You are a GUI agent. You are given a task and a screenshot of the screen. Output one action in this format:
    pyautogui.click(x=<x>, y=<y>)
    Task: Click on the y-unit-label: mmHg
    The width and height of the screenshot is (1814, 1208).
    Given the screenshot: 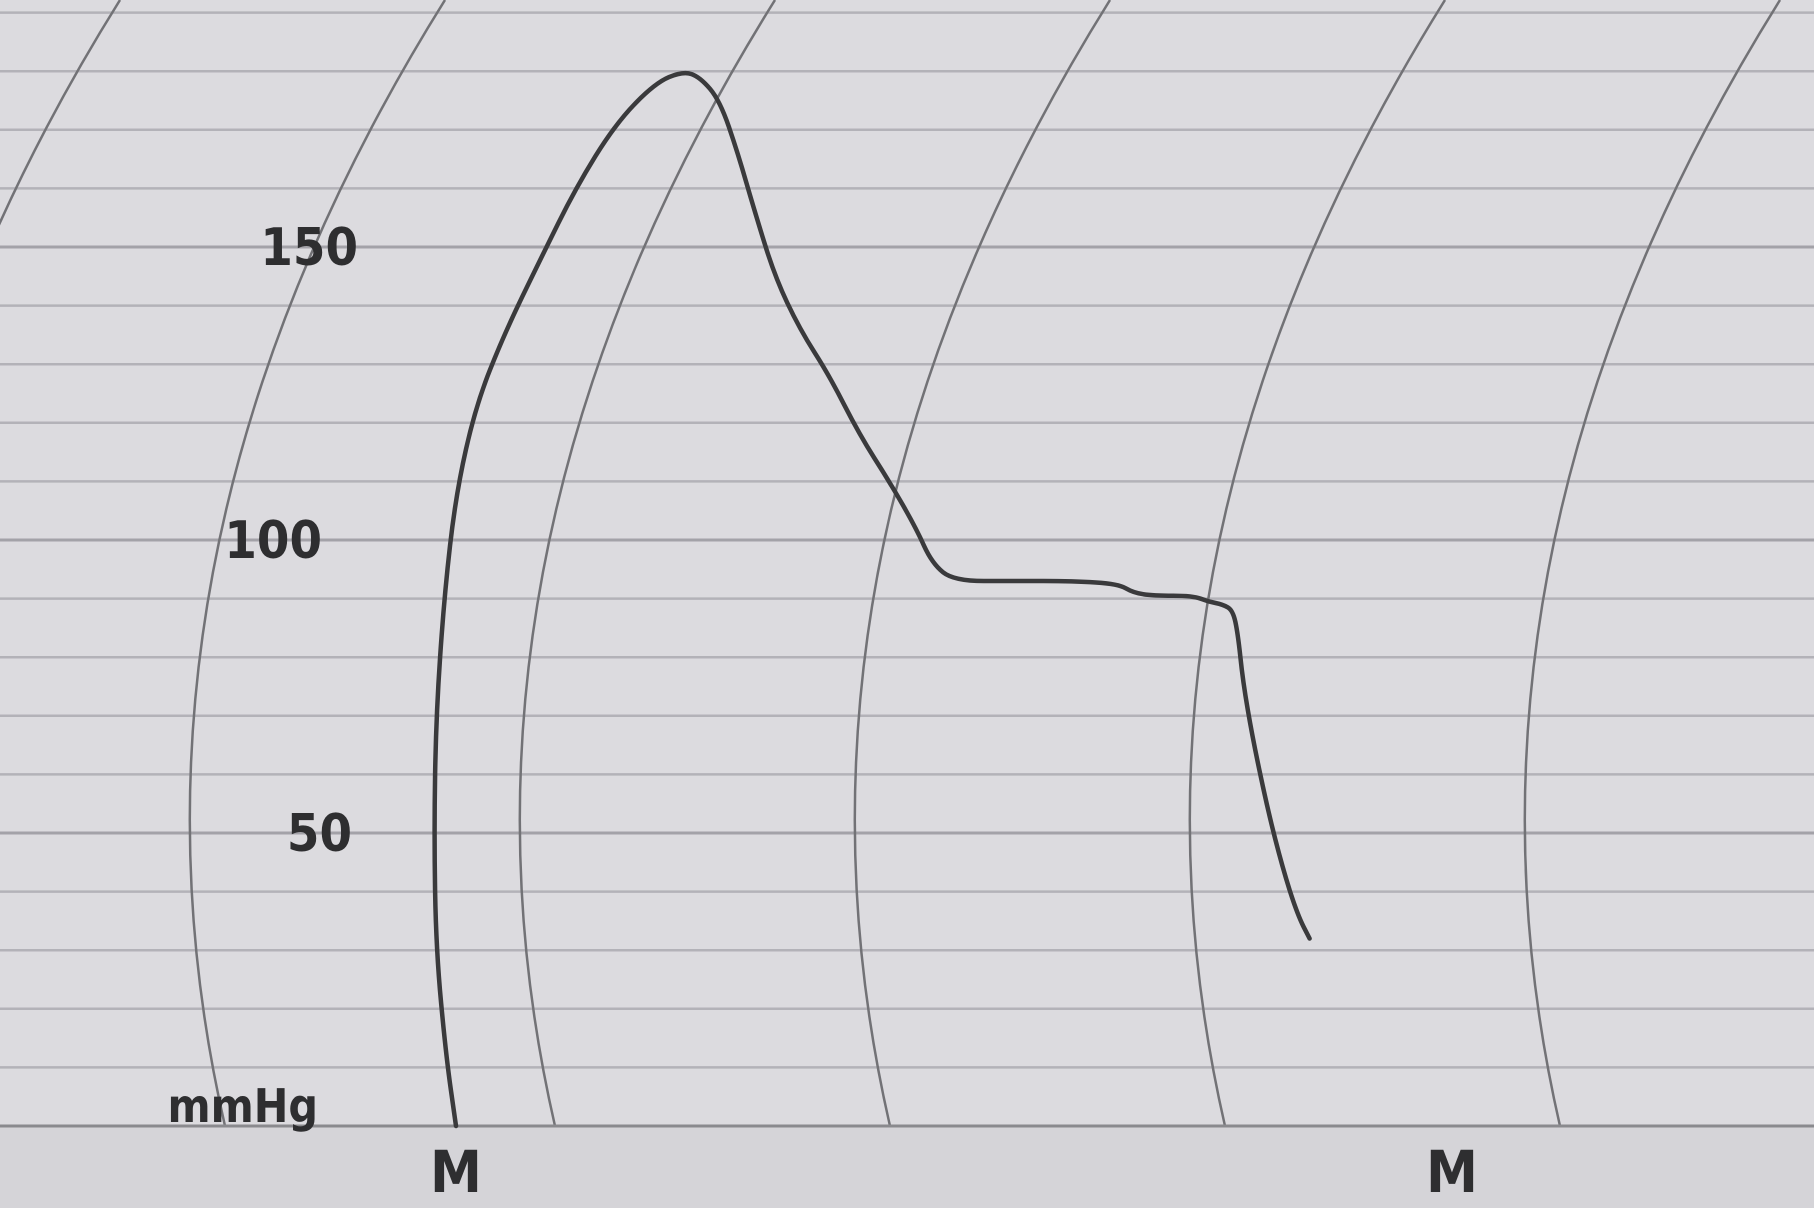 What is the action you would take?
    pyautogui.click(x=242, y=1106)
    